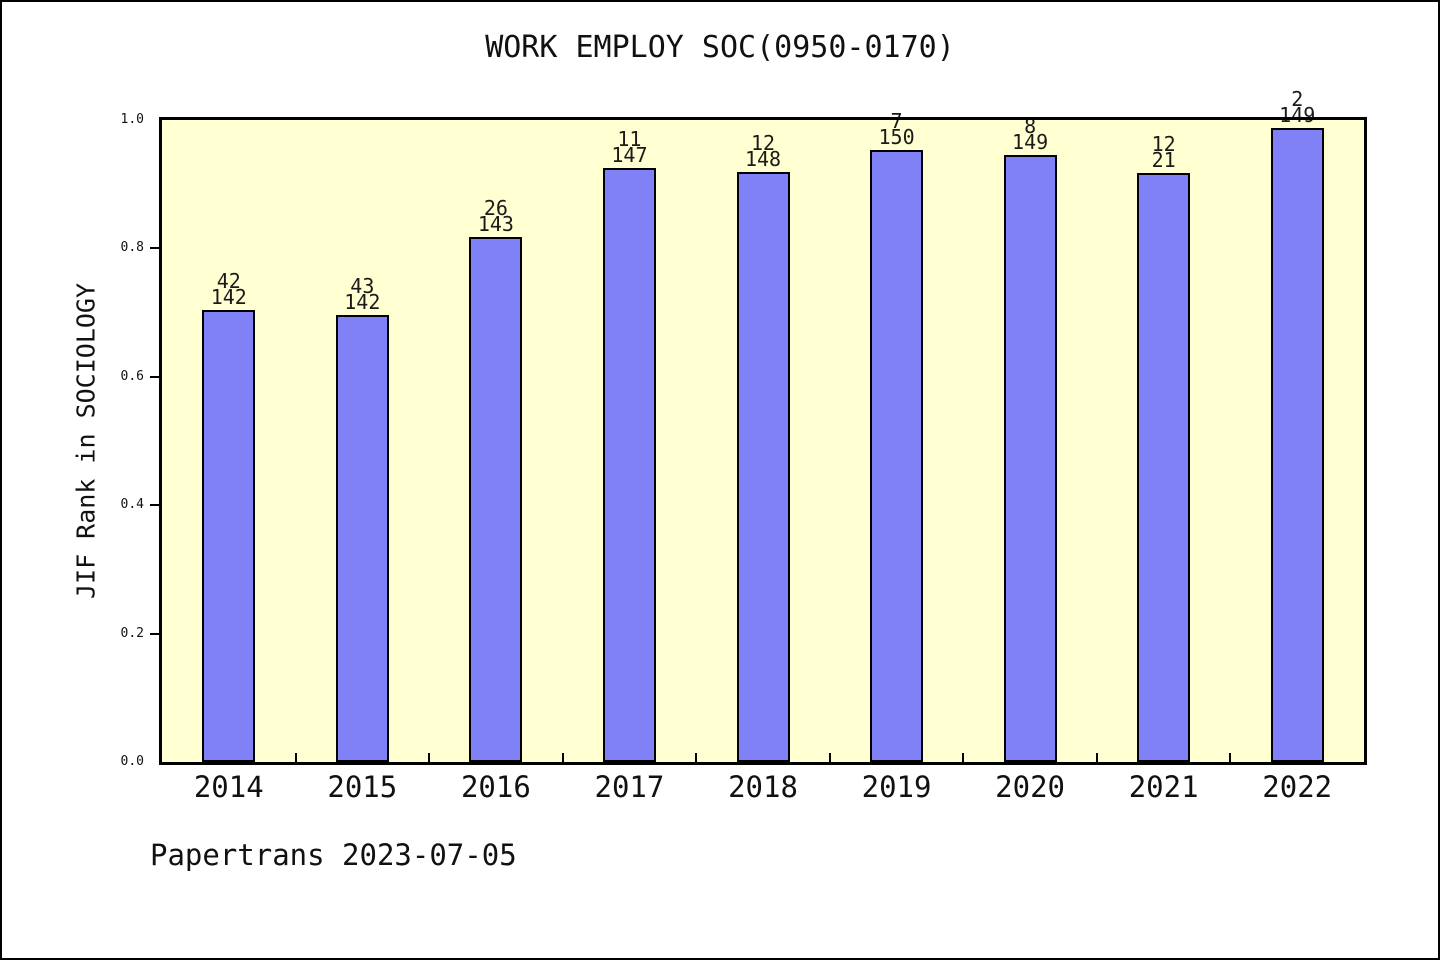 Image resolution: width=1440 pixels, height=960 pixels. What do you see at coordinates (763, 787) in the screenshot?
I see `x-axis-label: 2018` at bounding box center [763, 787].